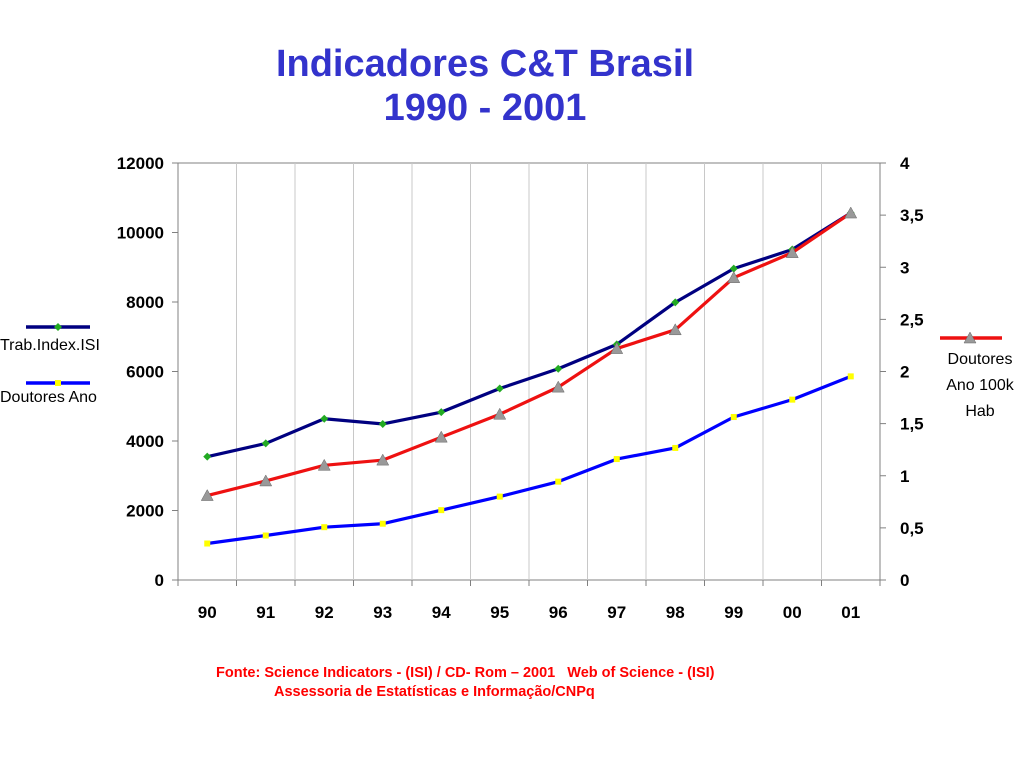 Image resolution: width=1024 pixels, height=768 pixels. I want to click on right-axis-tick-label: 0,5, so click(912, 528).